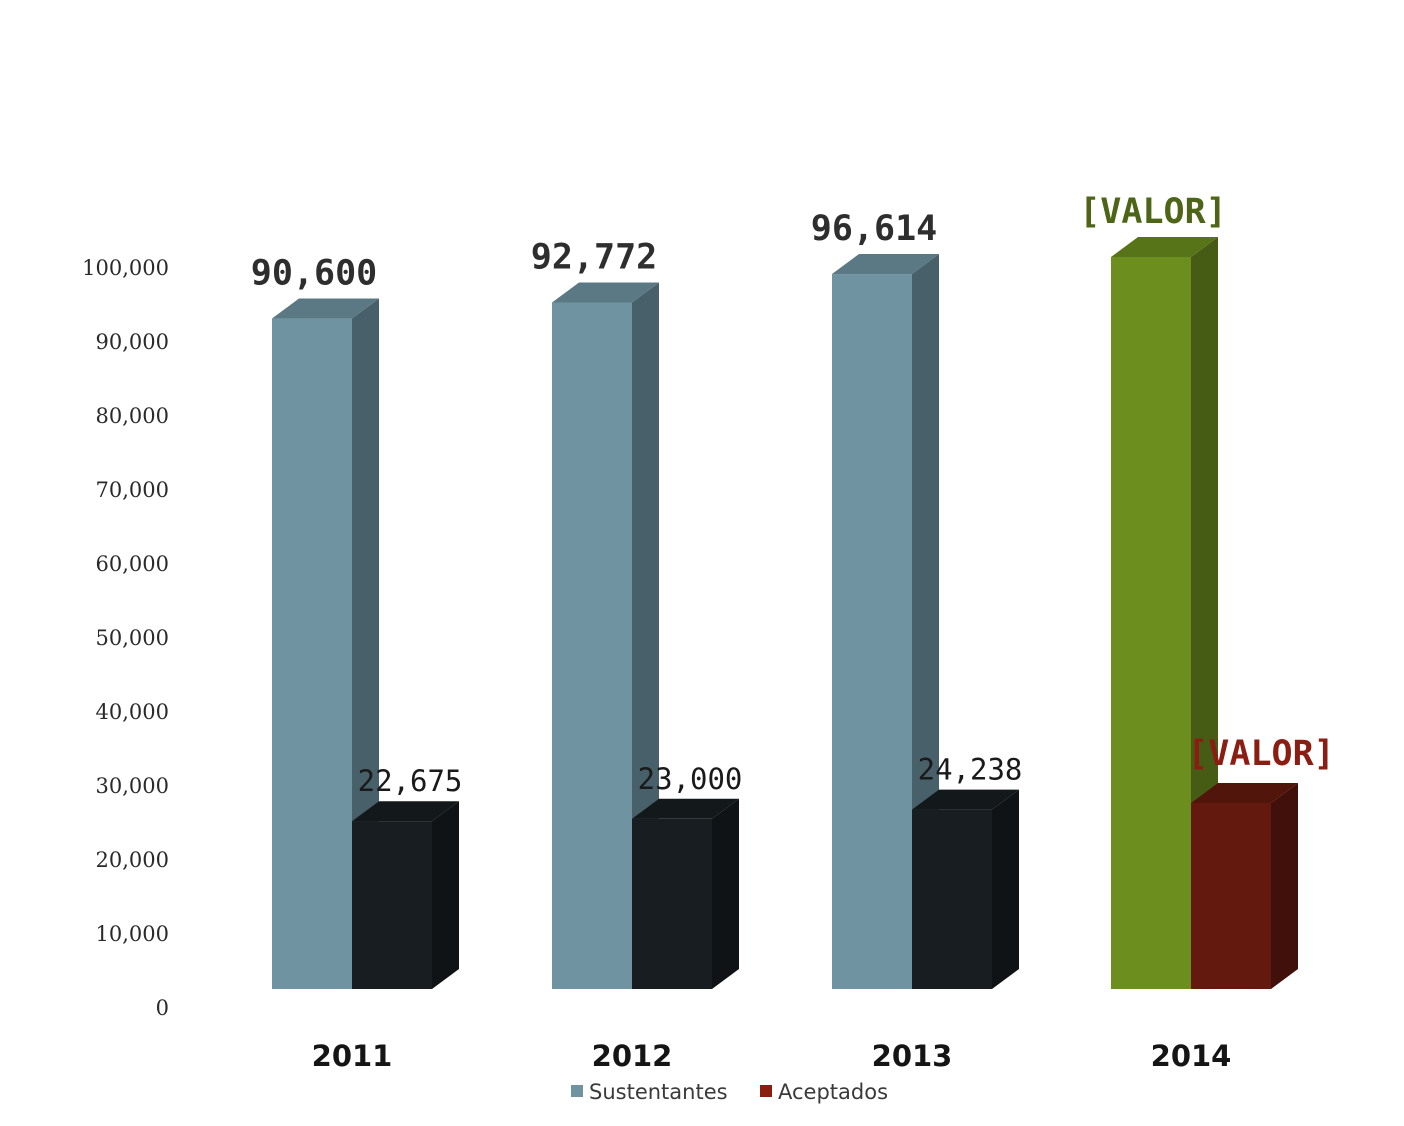  What do you see at coordinates (410, 781) in the screenshot?
I see `data-label-aceptados: 22,675` at bounding box center [410, 781].